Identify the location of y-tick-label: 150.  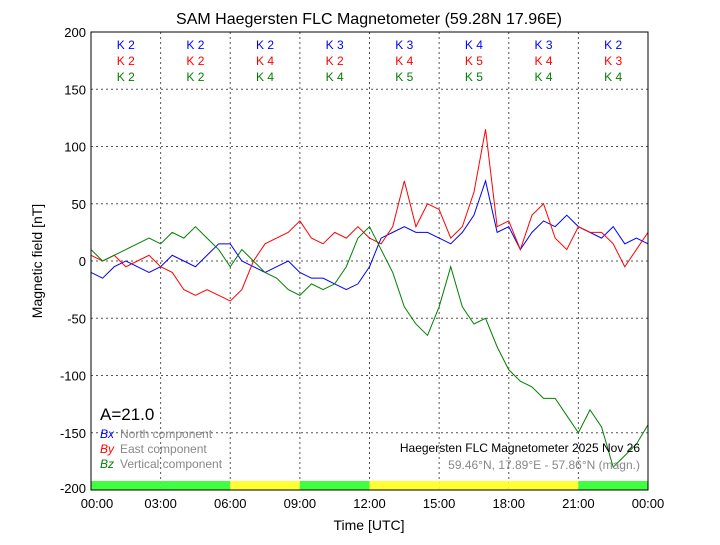
(75, 89).